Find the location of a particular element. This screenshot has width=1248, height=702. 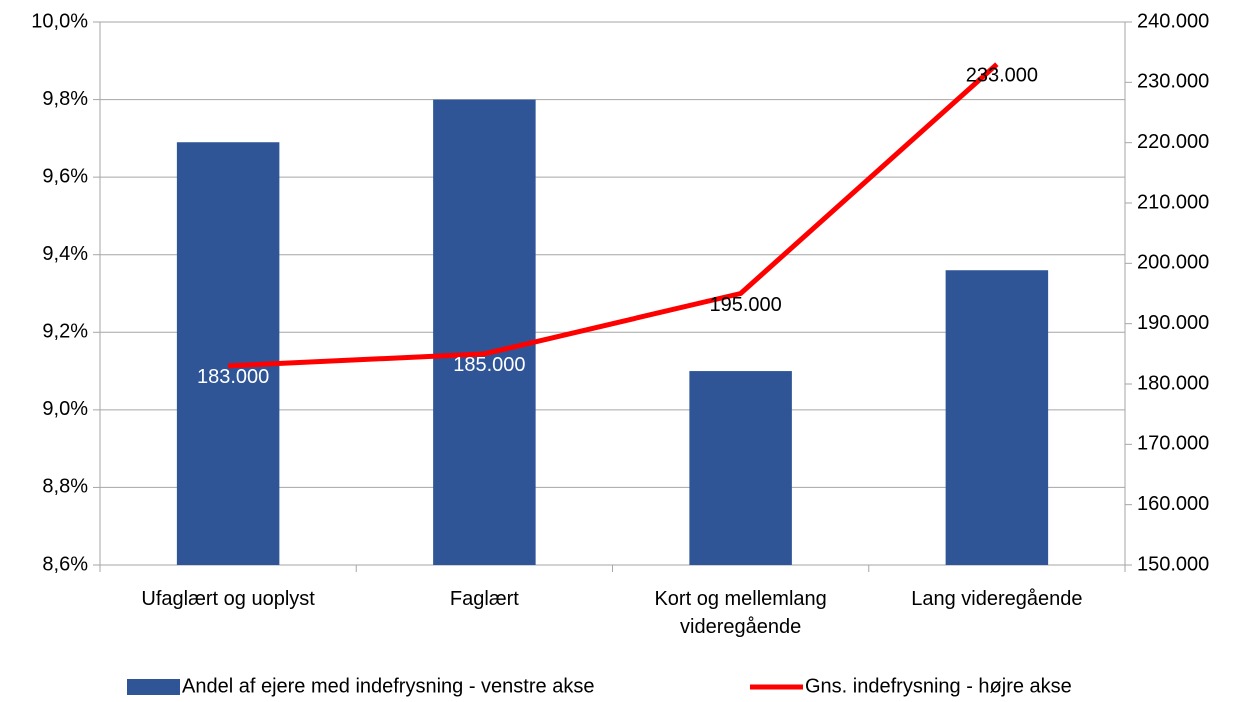

legend-swatch is located at coordinates (153, 687).